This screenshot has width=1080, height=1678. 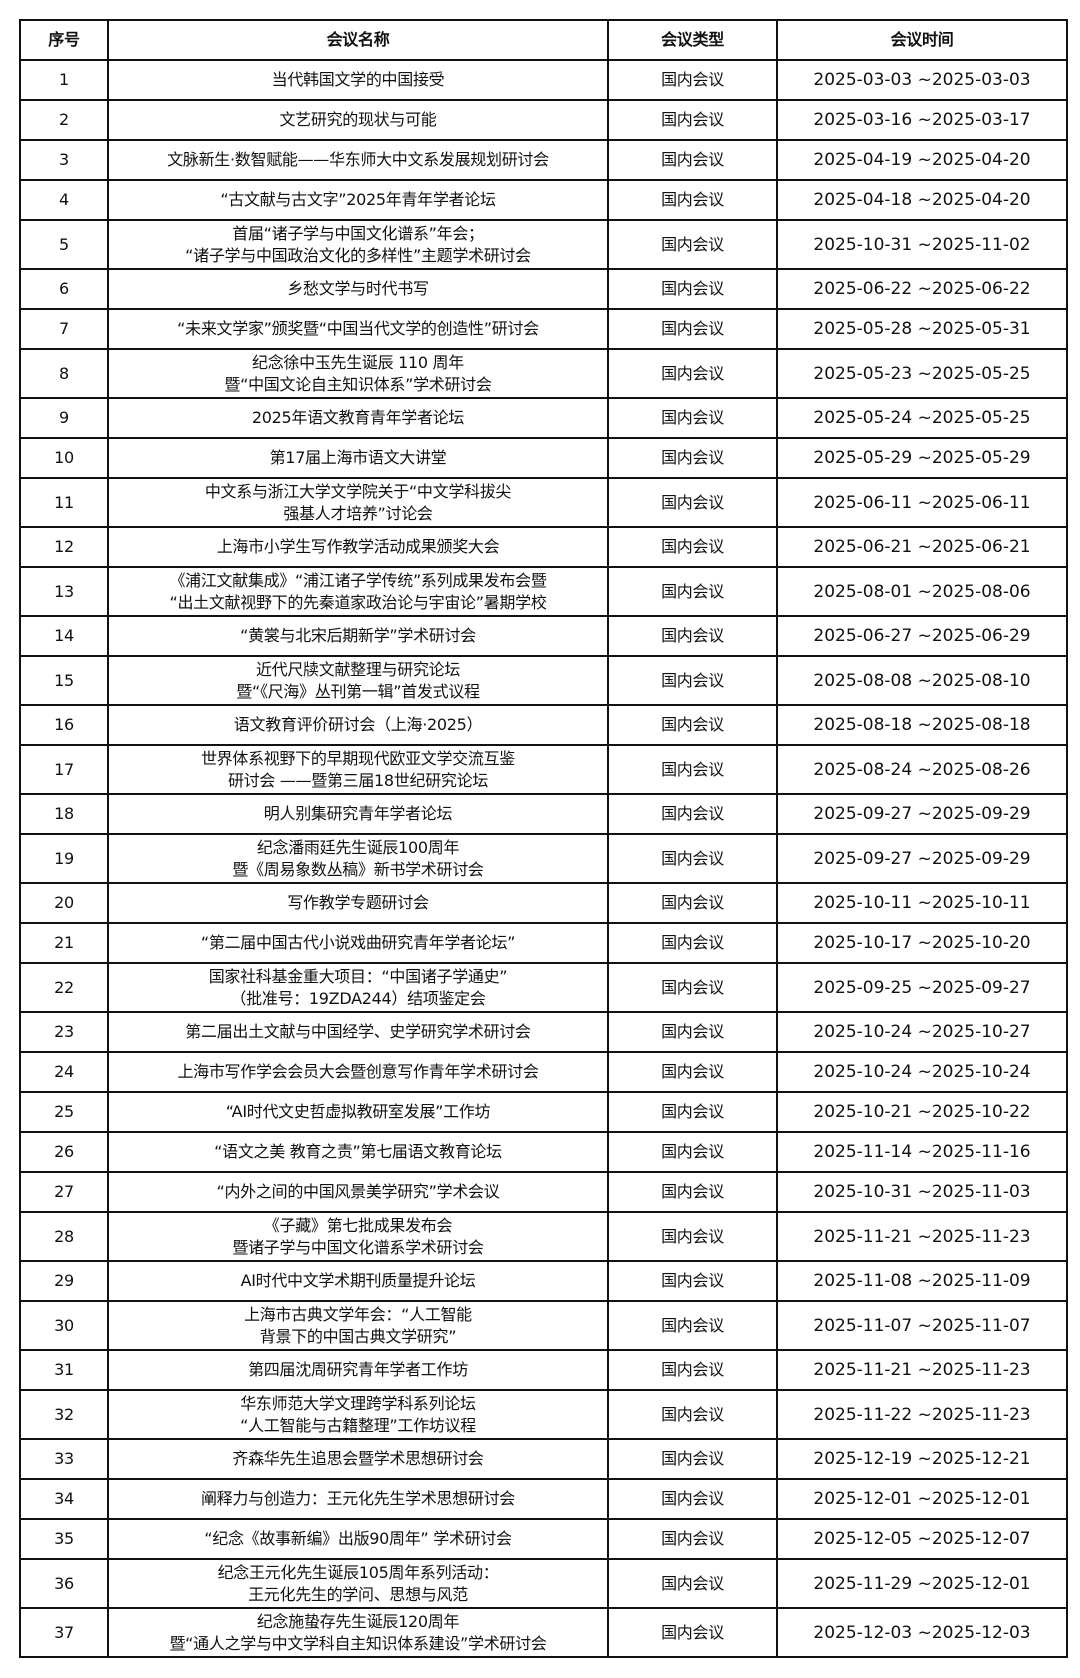 I want to click on table-row: 18 明人别集研究青年学者论坛 国内会议 2025-09-27 ~2025-09-29, so click(x=543, y=814).